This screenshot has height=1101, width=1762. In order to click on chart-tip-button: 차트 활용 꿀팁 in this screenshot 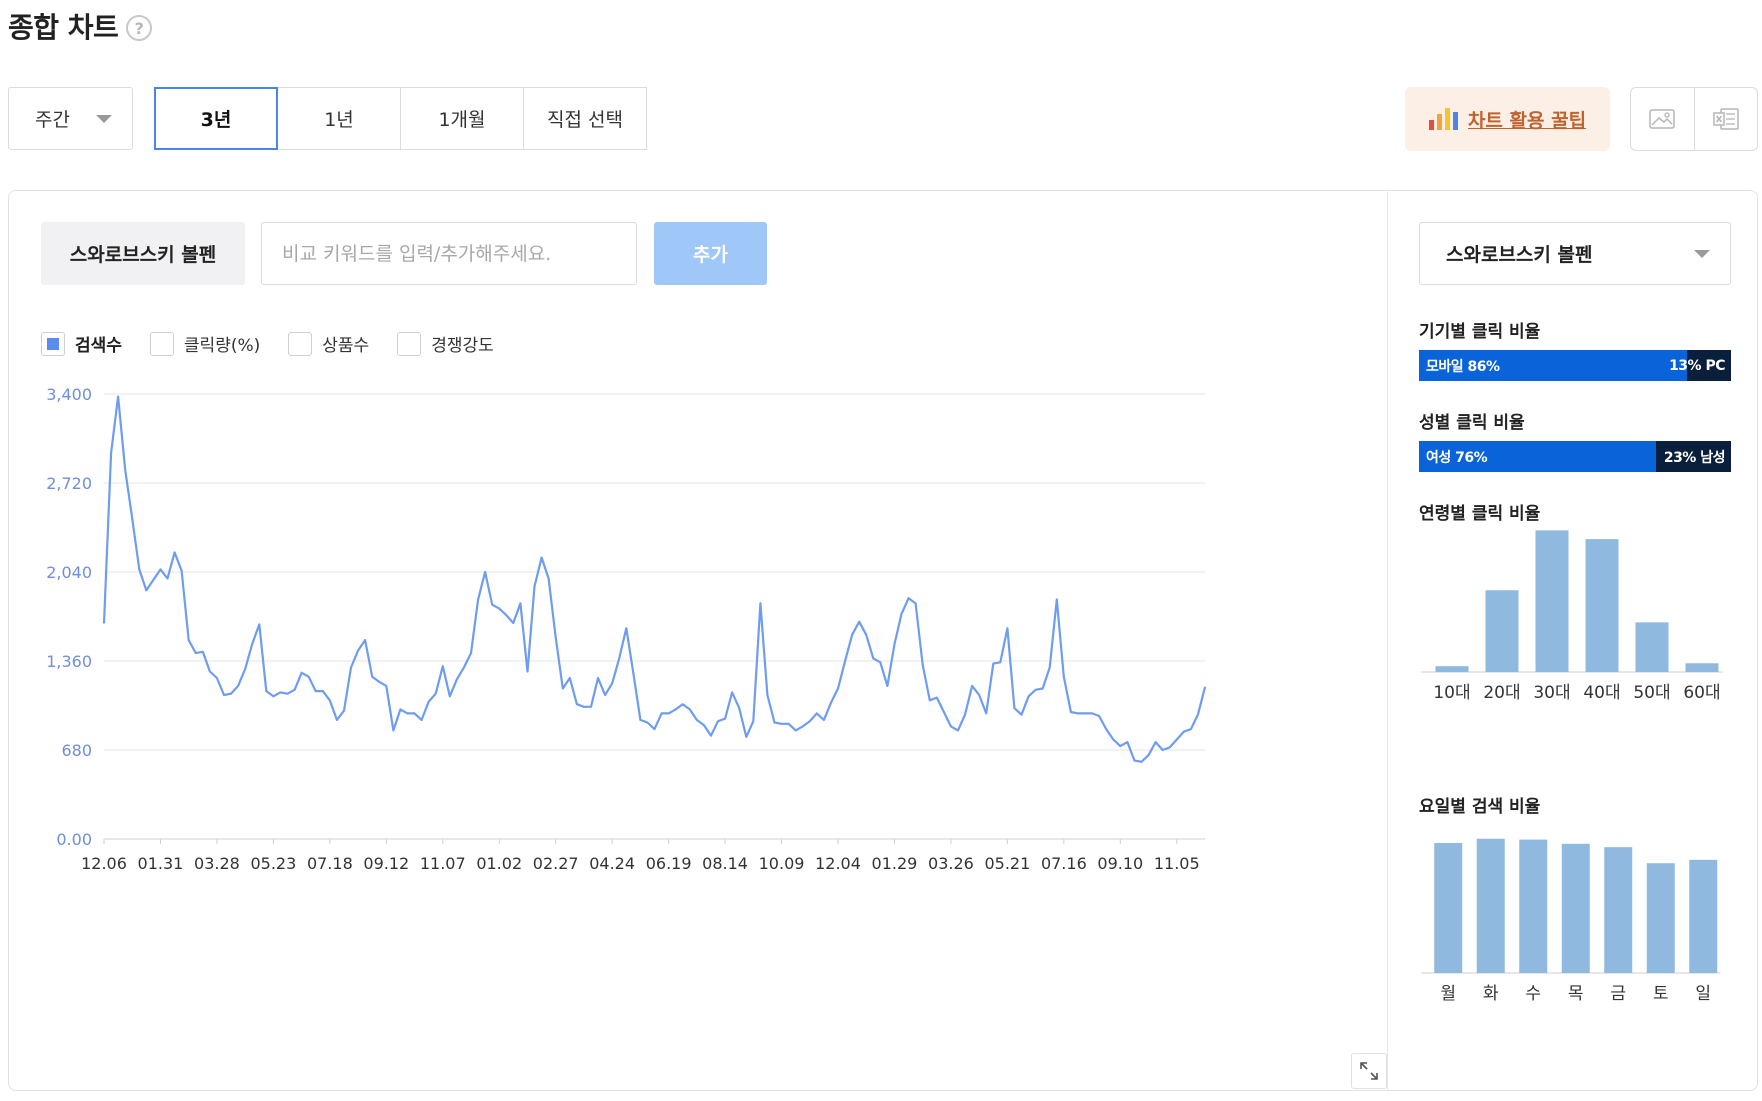, I will do `click(1507, 119)`.